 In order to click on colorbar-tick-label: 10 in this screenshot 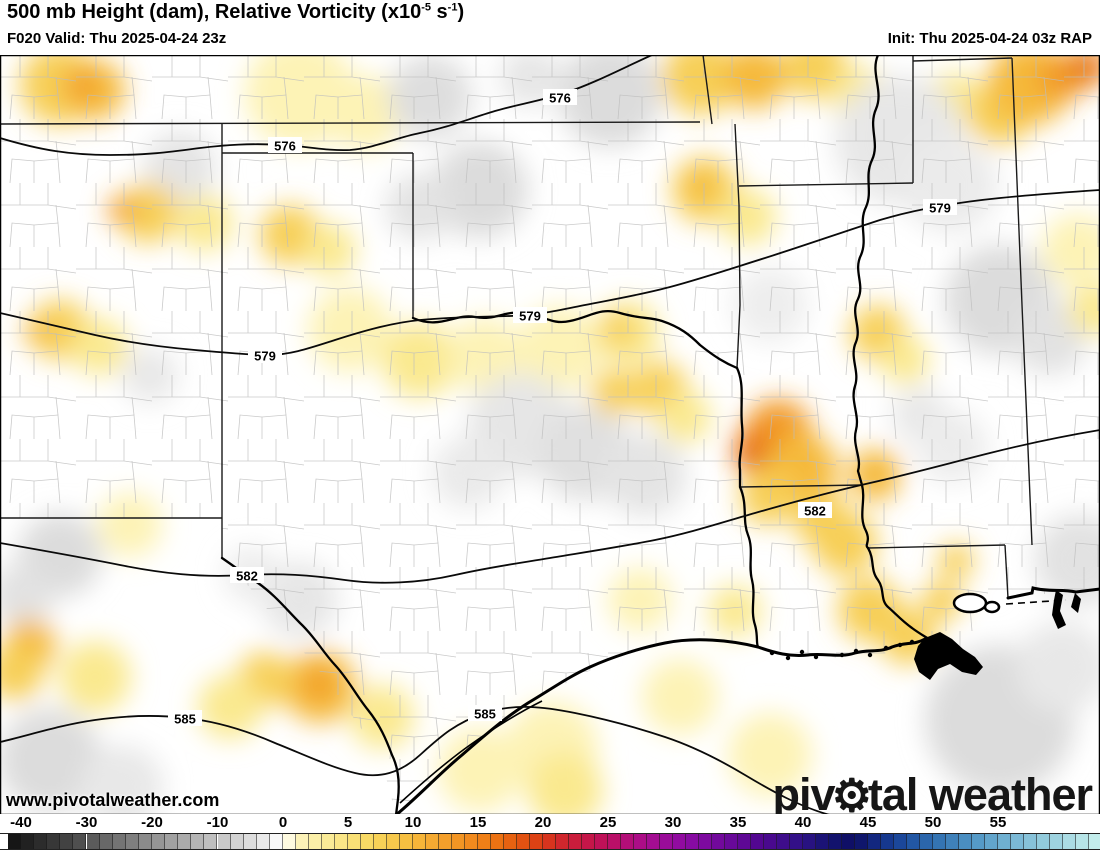, I will do `click(413, 822)`.